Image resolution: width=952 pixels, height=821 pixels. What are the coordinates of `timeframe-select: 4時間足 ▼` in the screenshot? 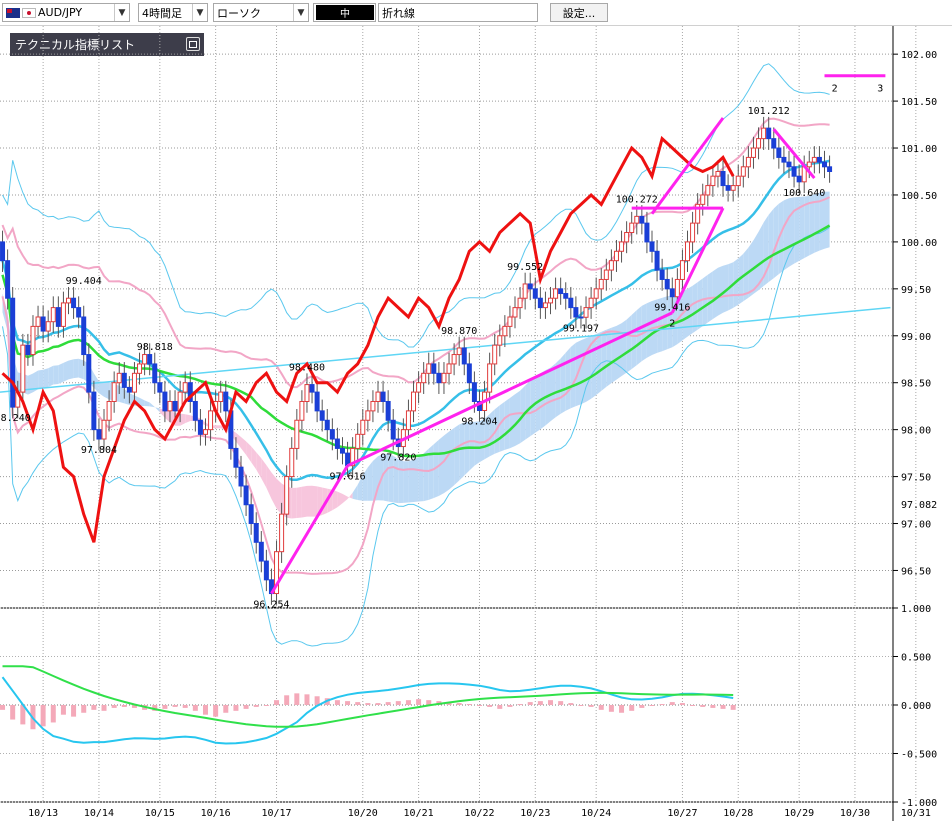 It's located at (173, 12).